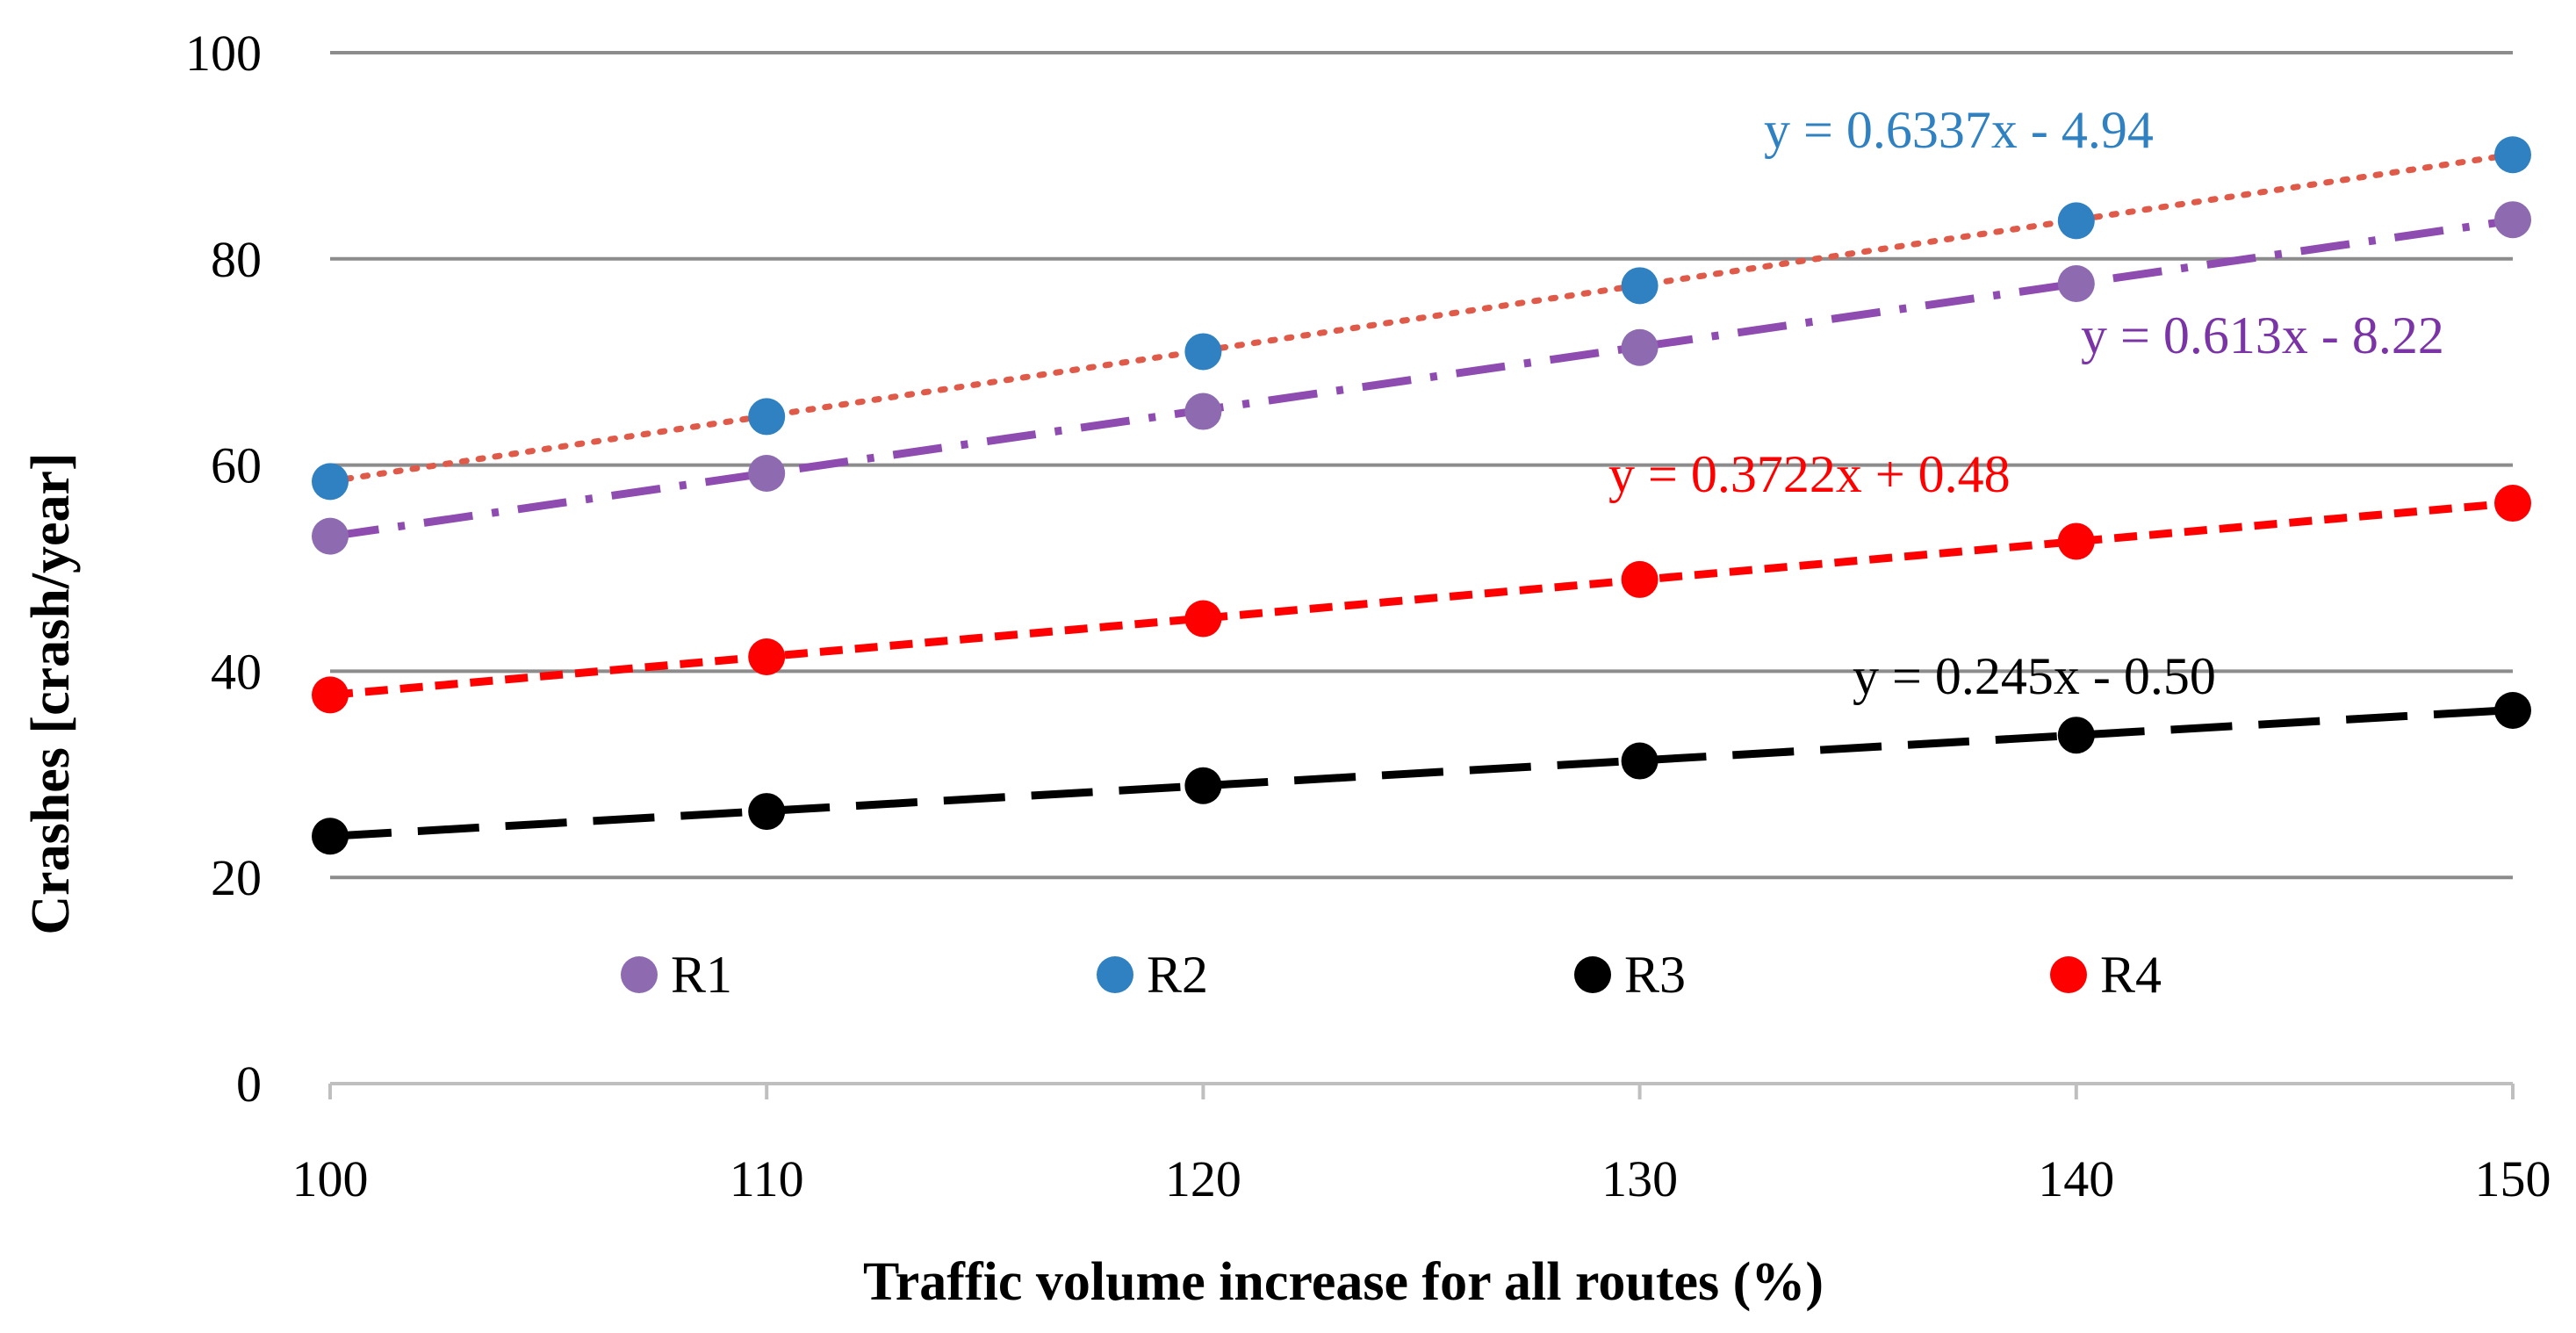  What do you see at coordinates (1809, 474) in the screenshot?
I see `equation-R4: y = 0.3722x + 0.48` at bounding box center [1809, 474].